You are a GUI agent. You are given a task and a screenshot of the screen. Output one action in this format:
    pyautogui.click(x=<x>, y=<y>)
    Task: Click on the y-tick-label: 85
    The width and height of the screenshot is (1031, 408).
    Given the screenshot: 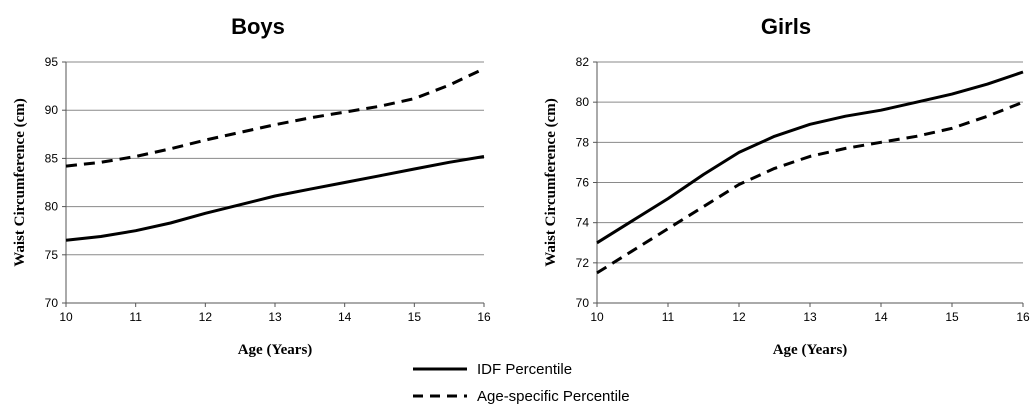 What is the action you would take?
    pyautogui.click(x=52, y=158)
    